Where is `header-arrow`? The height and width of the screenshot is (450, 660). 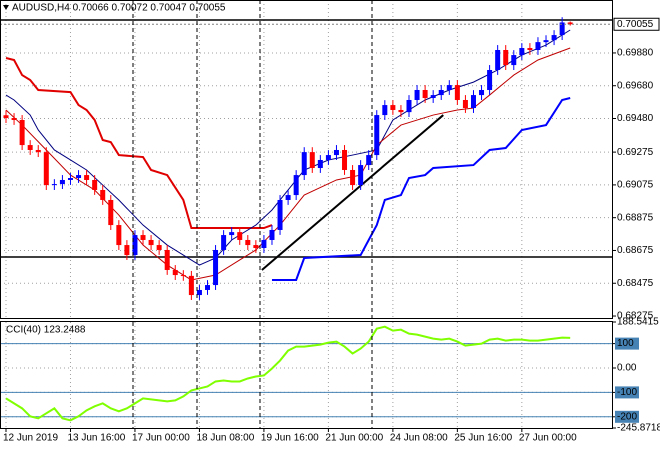 header-arrow is located at coordinates (6, 7).